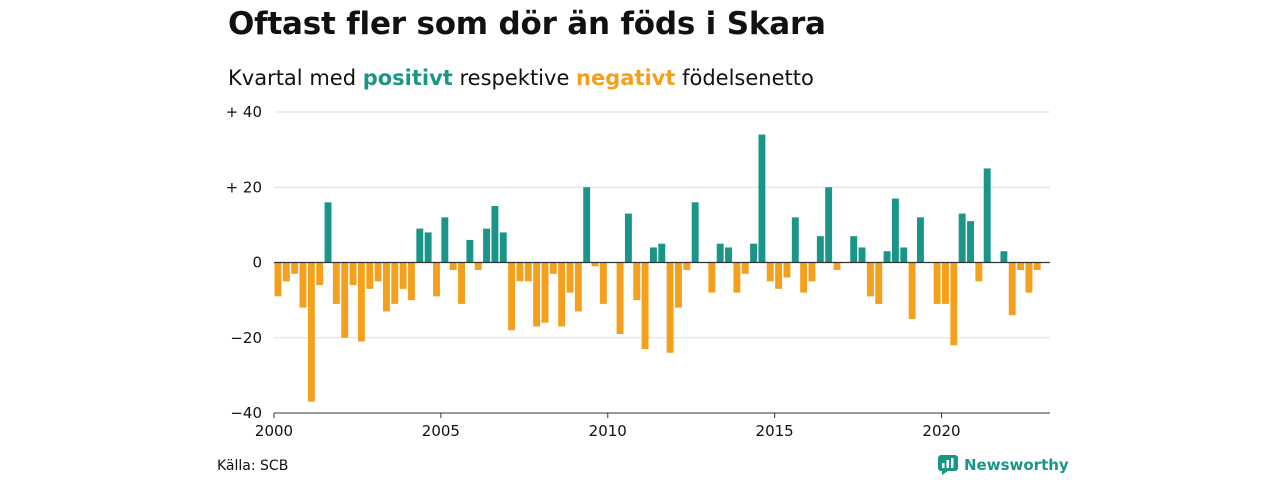  Describe the element at coordinates (608, 431) in the screenshot. I see `x-tick-label: 2010` at that location.